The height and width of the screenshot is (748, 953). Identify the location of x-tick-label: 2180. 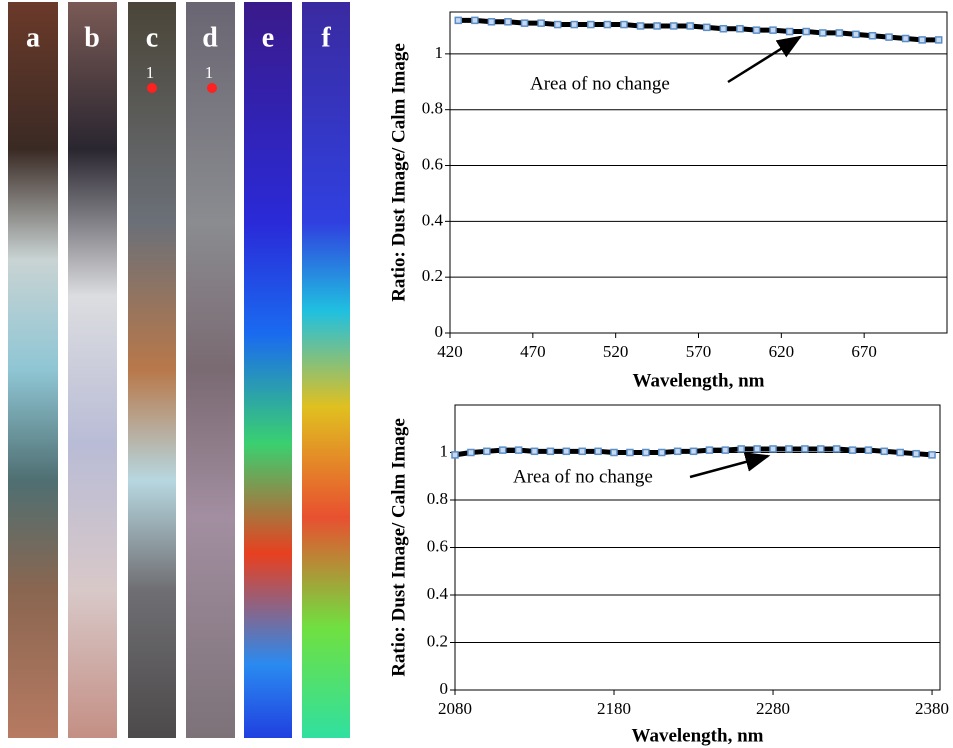
(614, 708).